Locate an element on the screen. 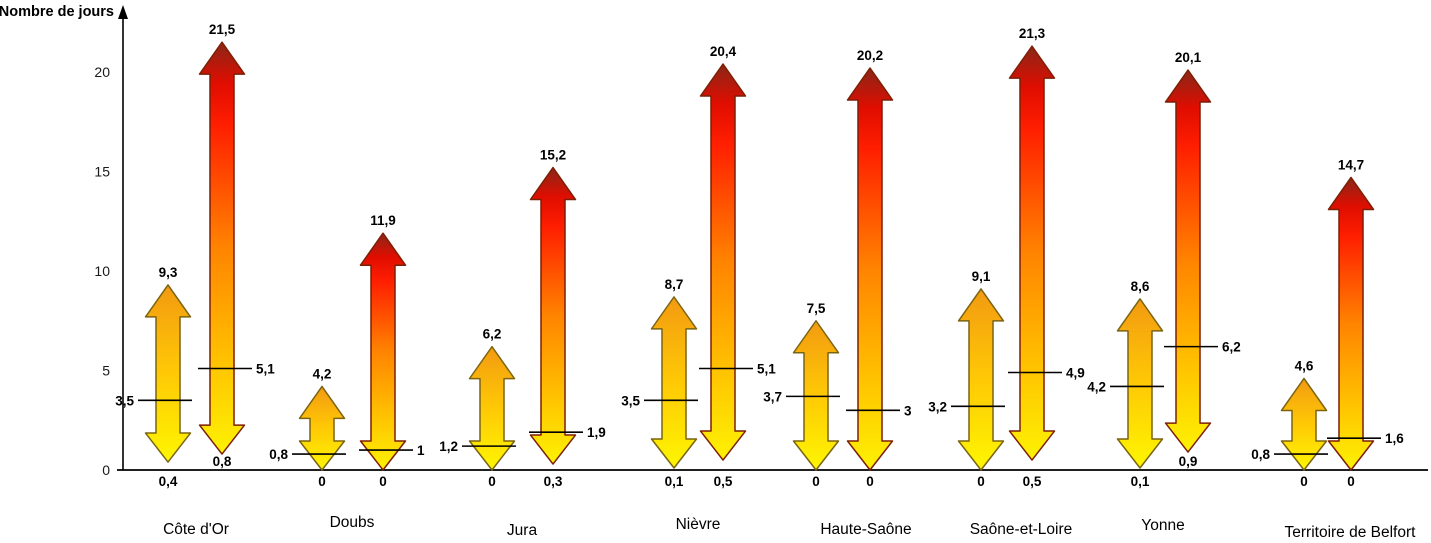 This screenshot has width=1431, height=543. min-value-label: 0,4 is located at coordinates (168, 481).